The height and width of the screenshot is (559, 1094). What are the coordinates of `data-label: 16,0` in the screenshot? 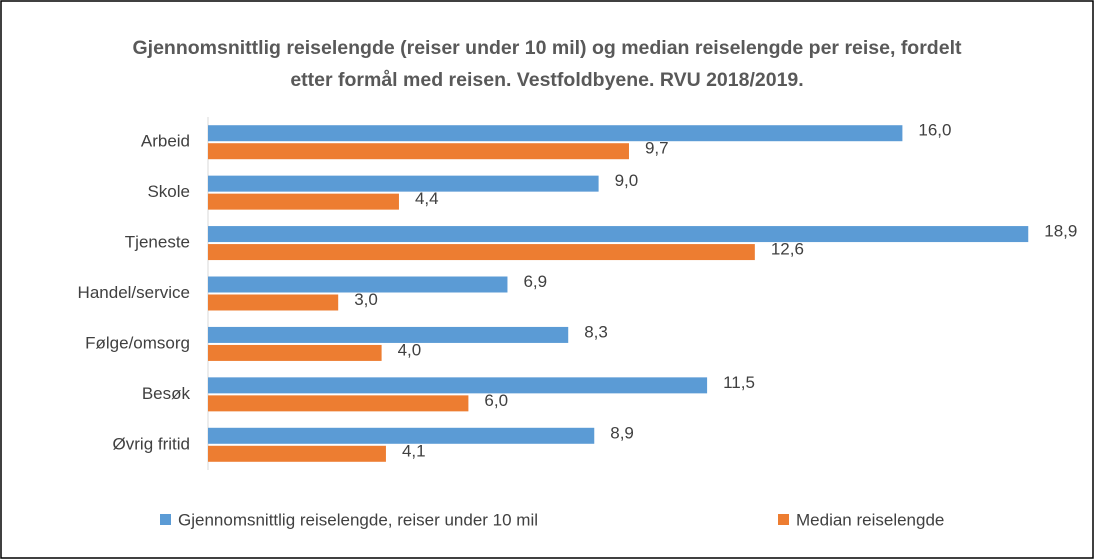 It's located at (934, 130).